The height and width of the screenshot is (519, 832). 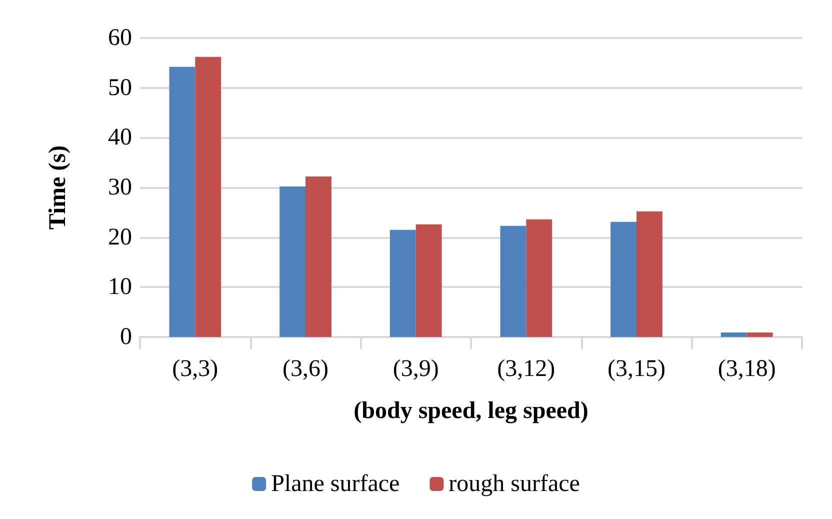 What do you see at coordinates (305, 369) in the screenshot?
I see `x-tick-label: (3,6)` at bounding box center [305, 369].